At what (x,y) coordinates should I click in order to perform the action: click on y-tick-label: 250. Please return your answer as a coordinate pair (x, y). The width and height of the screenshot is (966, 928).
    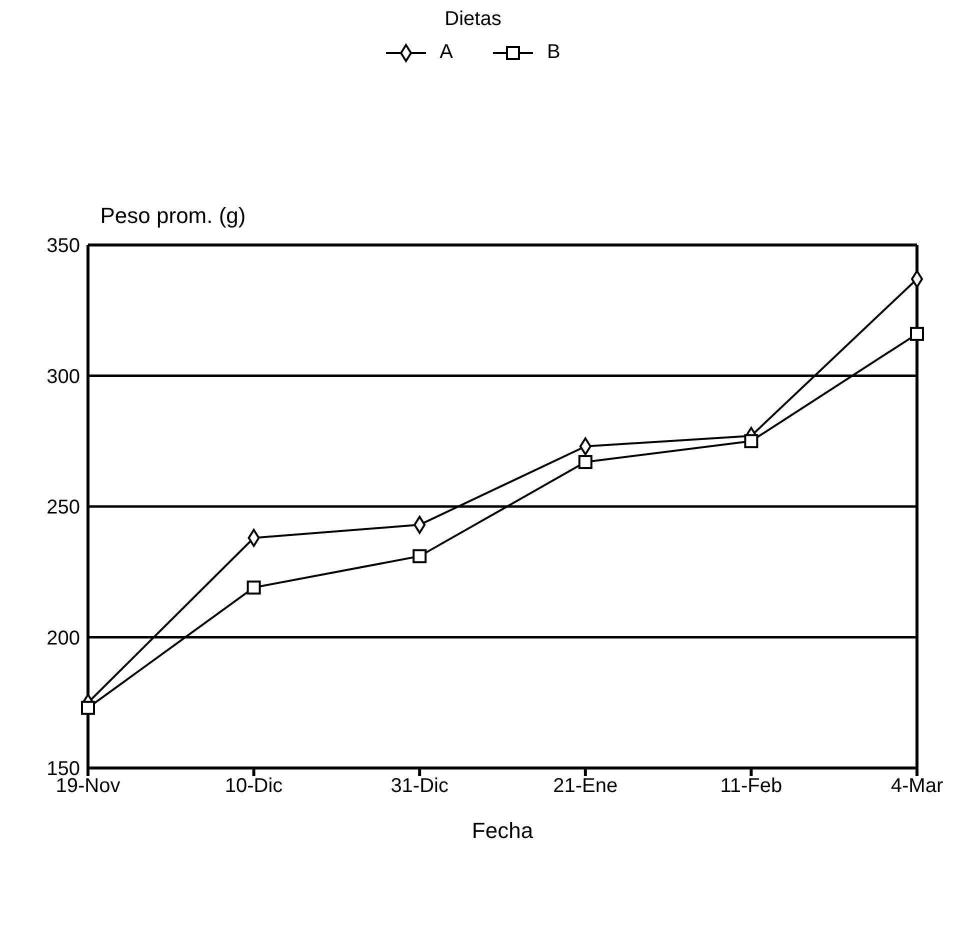
    Looking at the image, I should click on (63, 507).